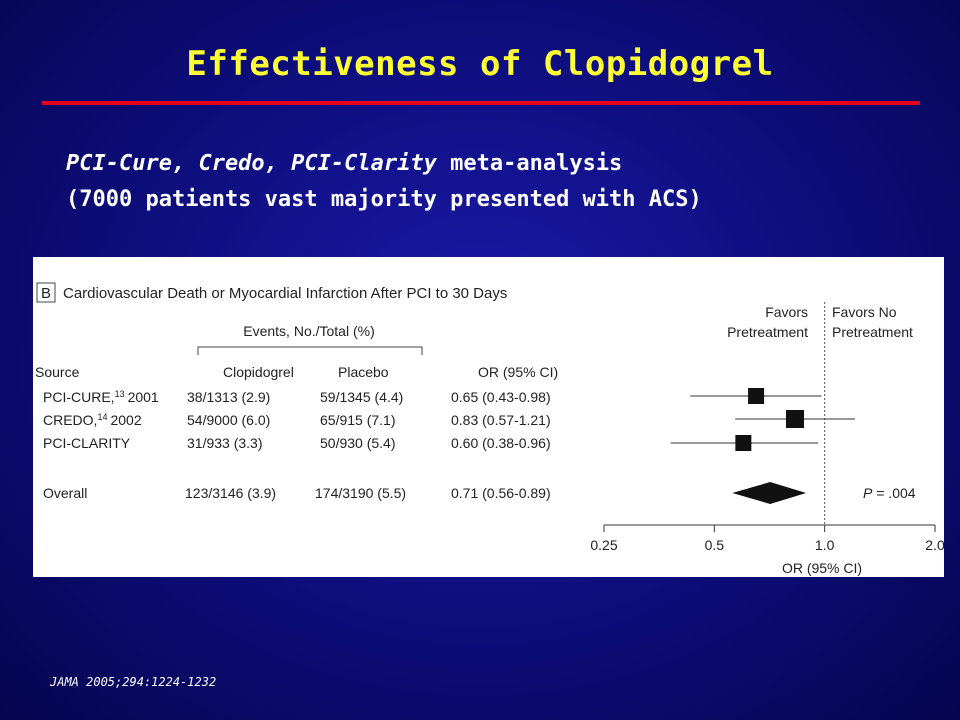 The width and height of the screenshot is (960, 720). I want to click on col-header-source: Source, so click(57, 372).